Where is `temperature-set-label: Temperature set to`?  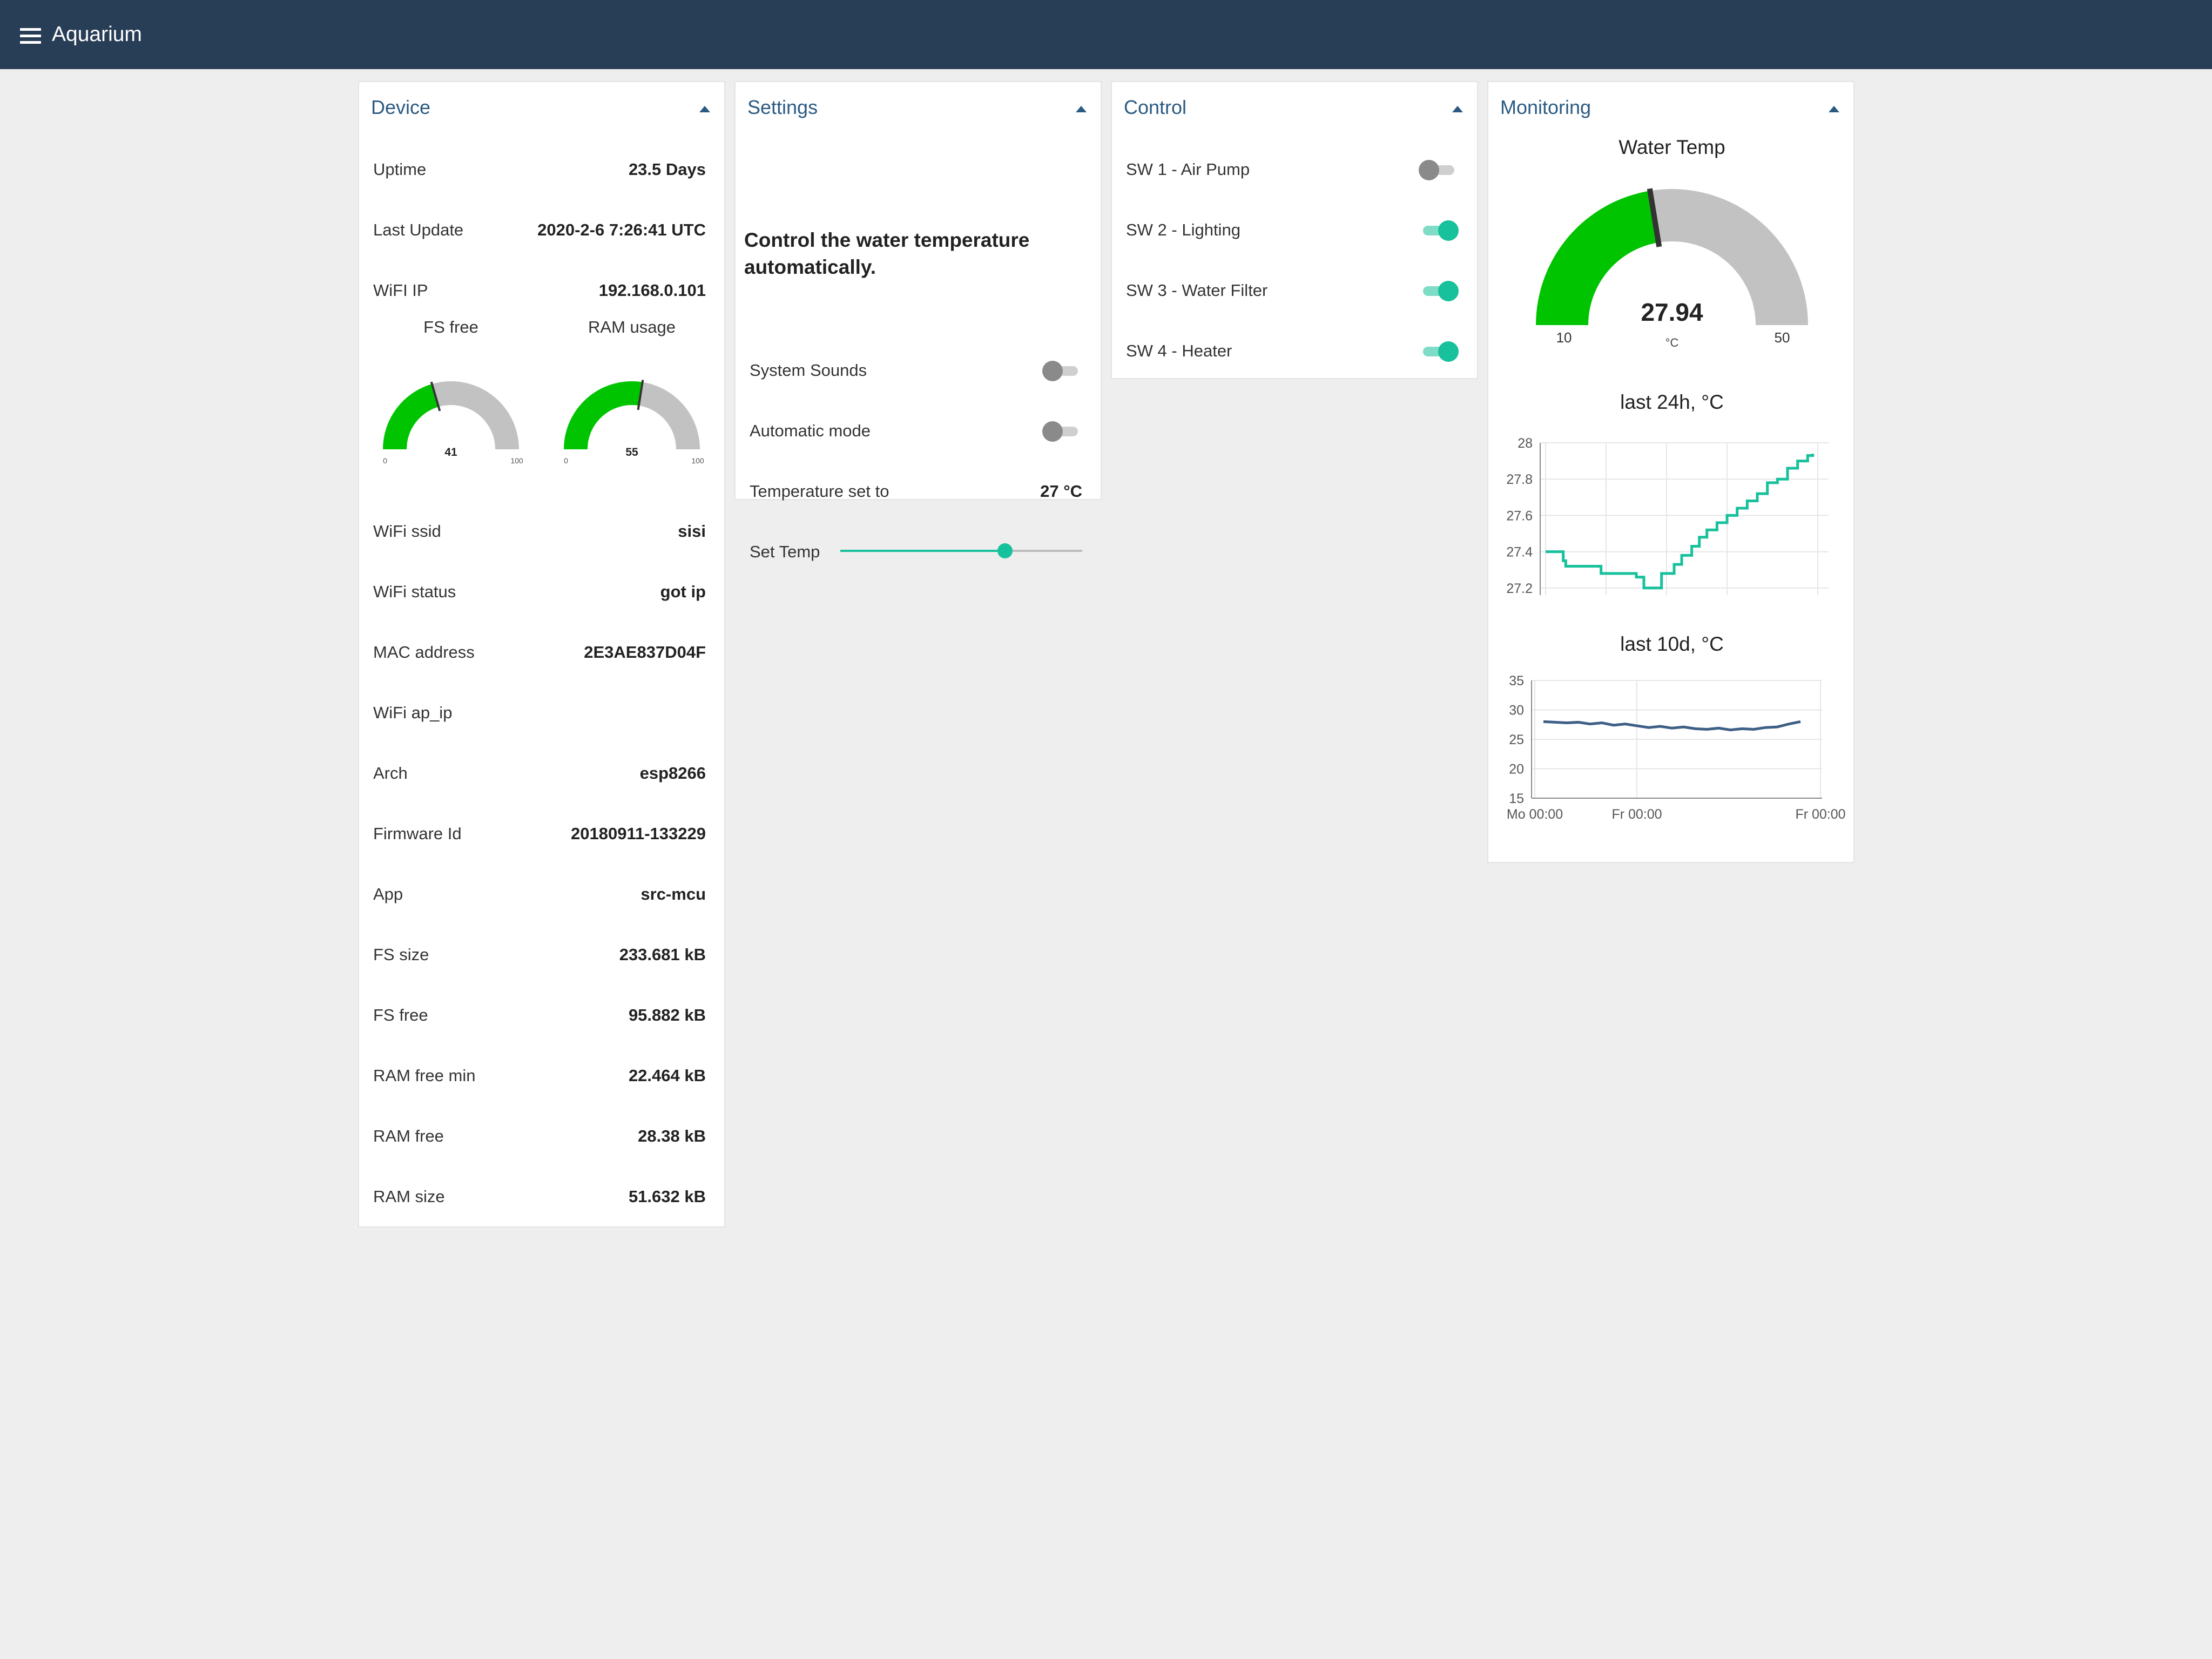 temperature-set-label: Temperature set to is located at coordinates (819, 491).